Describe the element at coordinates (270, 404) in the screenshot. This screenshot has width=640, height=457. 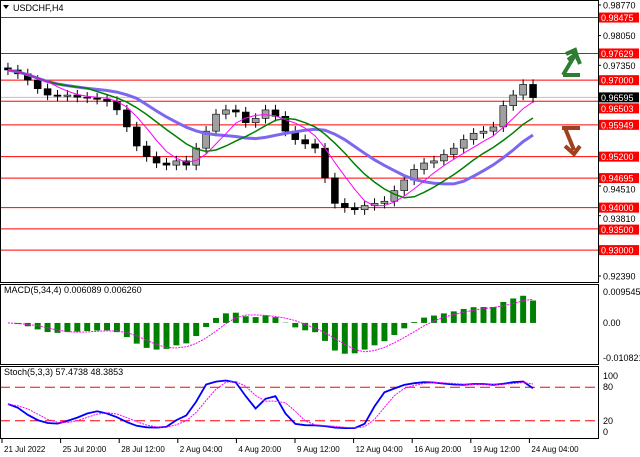
I see `stoch-signal-line` at that location.